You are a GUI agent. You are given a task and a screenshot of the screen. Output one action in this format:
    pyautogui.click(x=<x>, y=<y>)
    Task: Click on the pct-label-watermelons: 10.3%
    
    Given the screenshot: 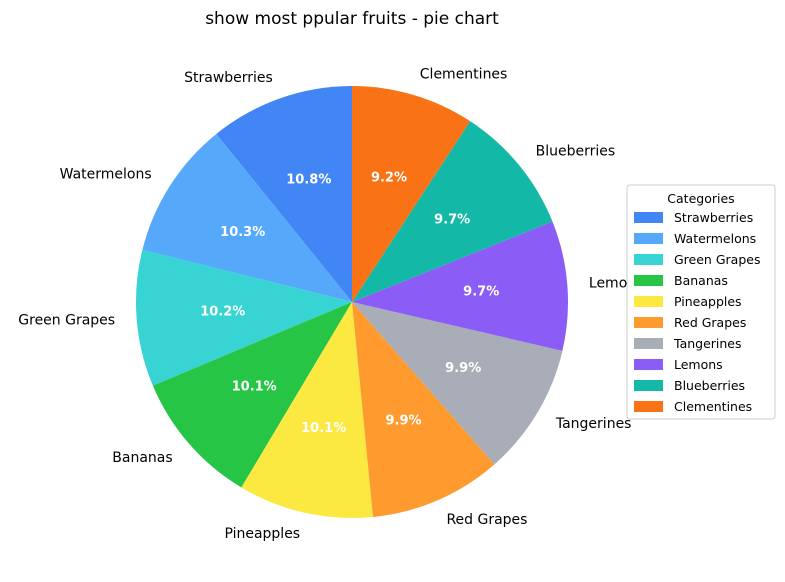 What is the action you would take?
    pyautogui.click(x=242, y=232)
    